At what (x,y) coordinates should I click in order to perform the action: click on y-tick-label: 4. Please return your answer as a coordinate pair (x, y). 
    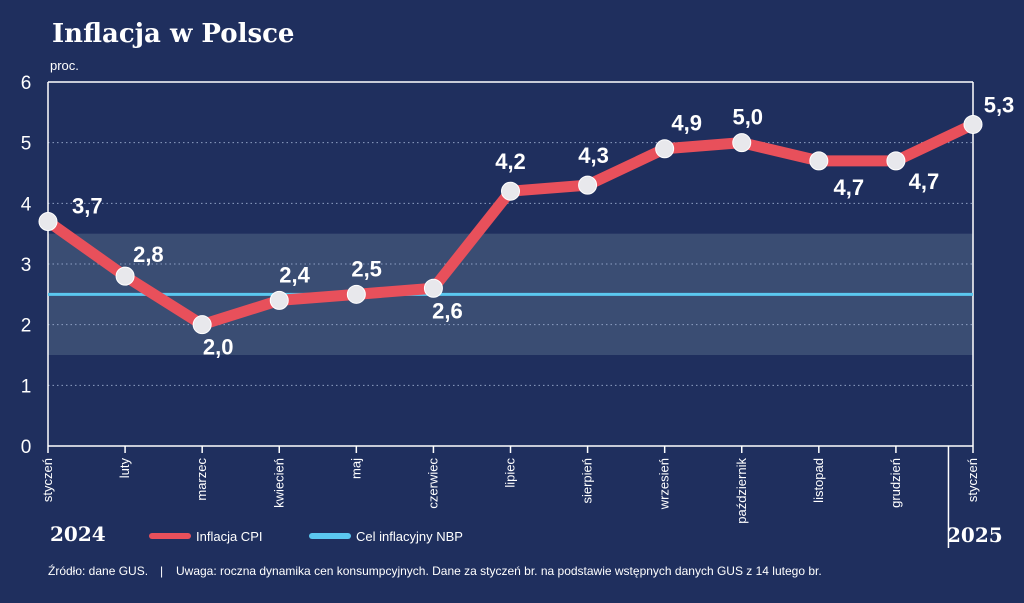
    Looking at the image, I should click on (26, 204).